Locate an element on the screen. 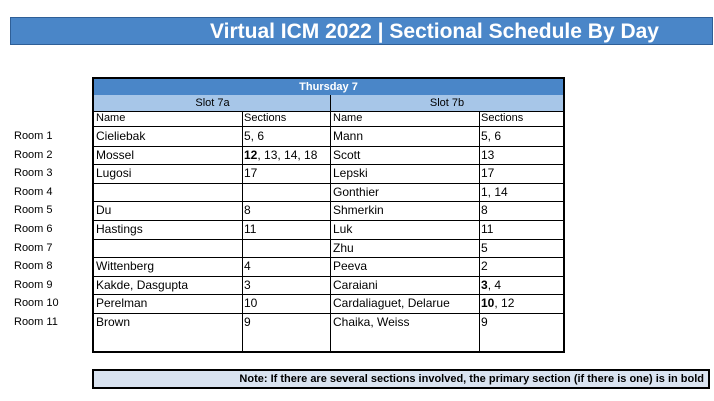 This screenshot has height=401, width=714. name-header-7b: Name is located at coordinates (348, 118).